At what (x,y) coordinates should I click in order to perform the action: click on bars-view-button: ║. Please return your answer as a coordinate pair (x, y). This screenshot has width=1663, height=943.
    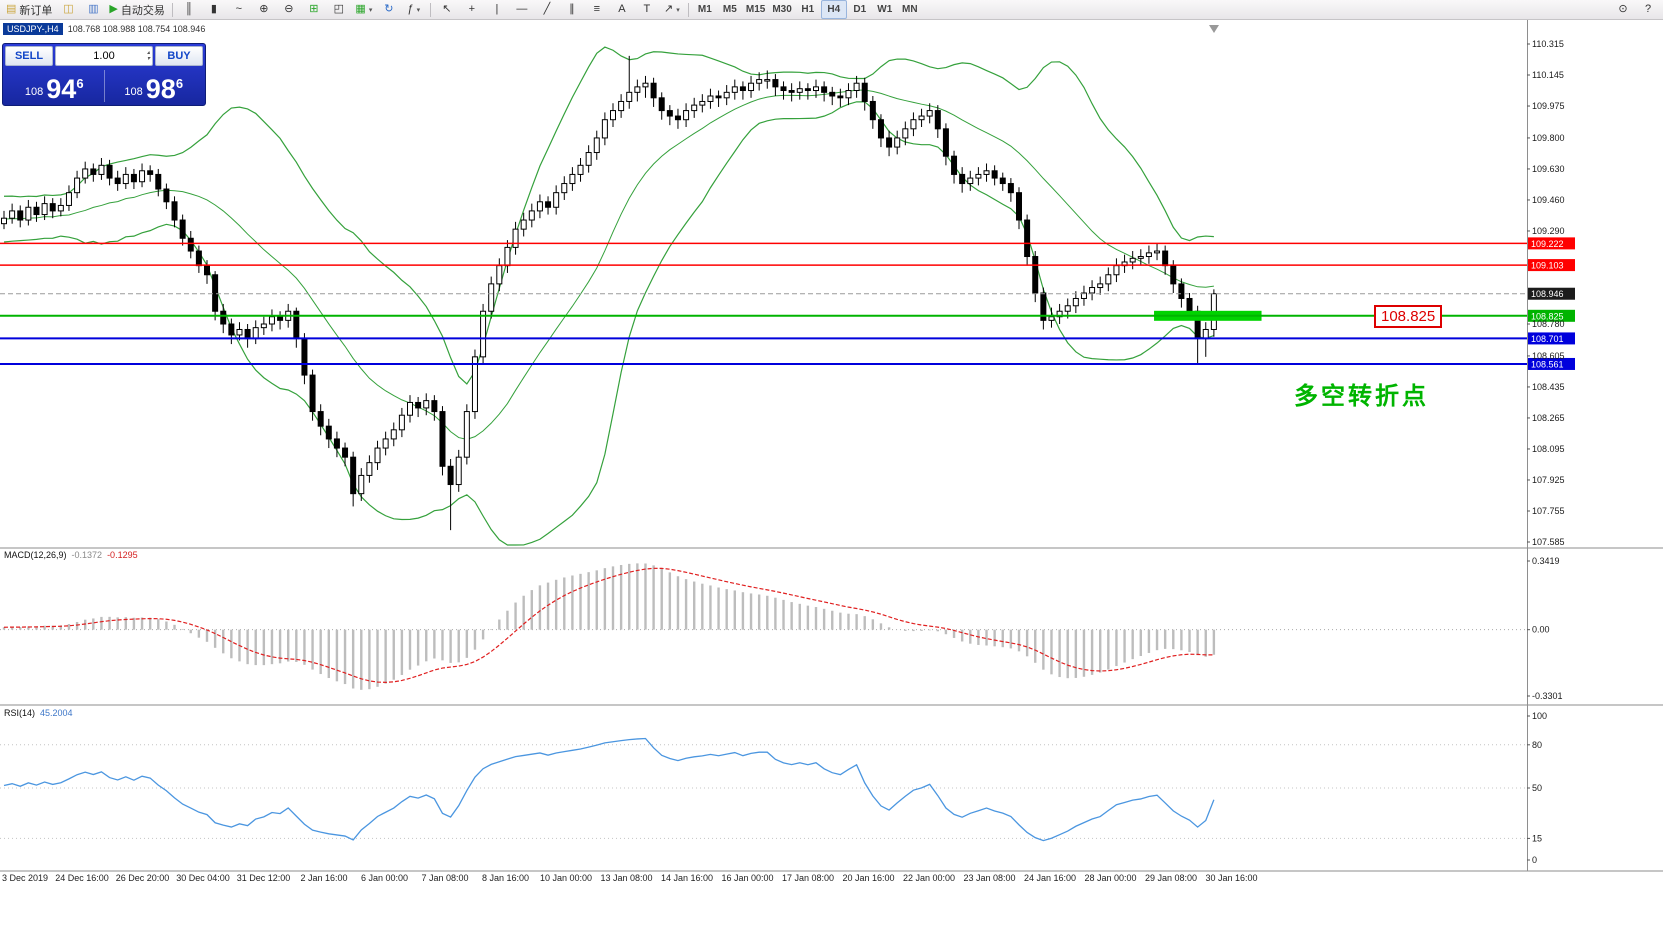
    Looking at the image, I should click on (189, 9).